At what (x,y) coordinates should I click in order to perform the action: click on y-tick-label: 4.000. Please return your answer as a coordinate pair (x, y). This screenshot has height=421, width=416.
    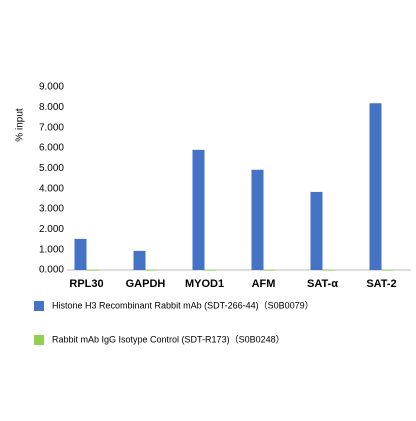
    Looking at the image, I should click on (51, 188).